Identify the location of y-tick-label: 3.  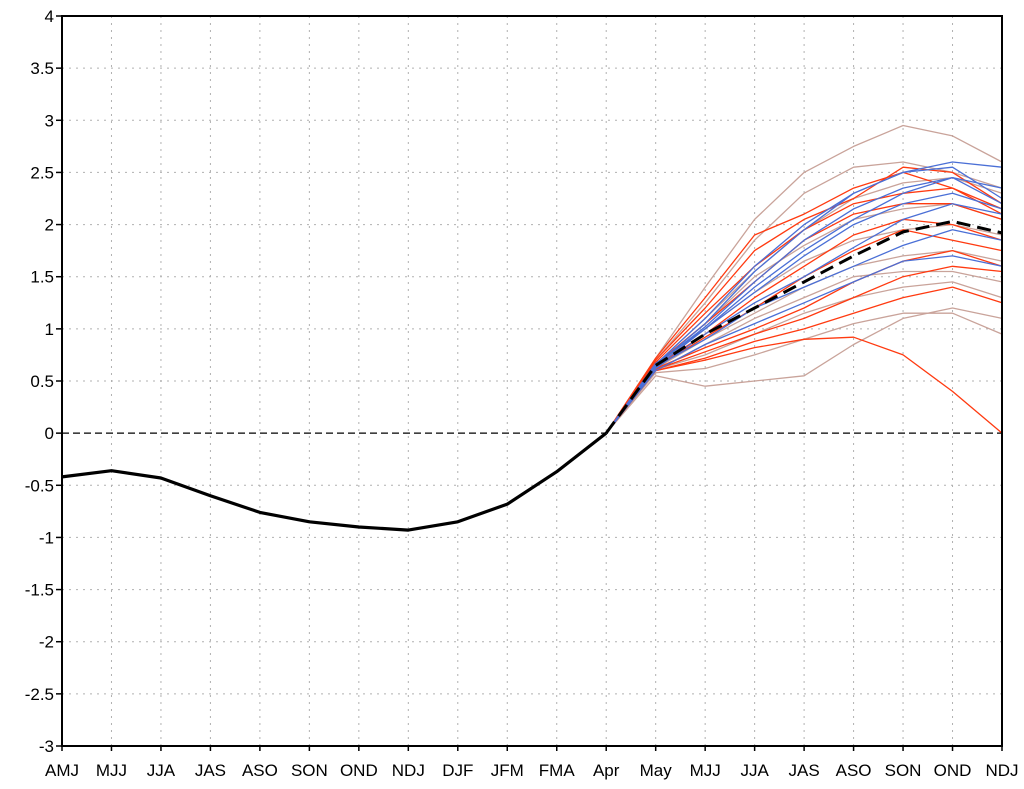
(49, 120).